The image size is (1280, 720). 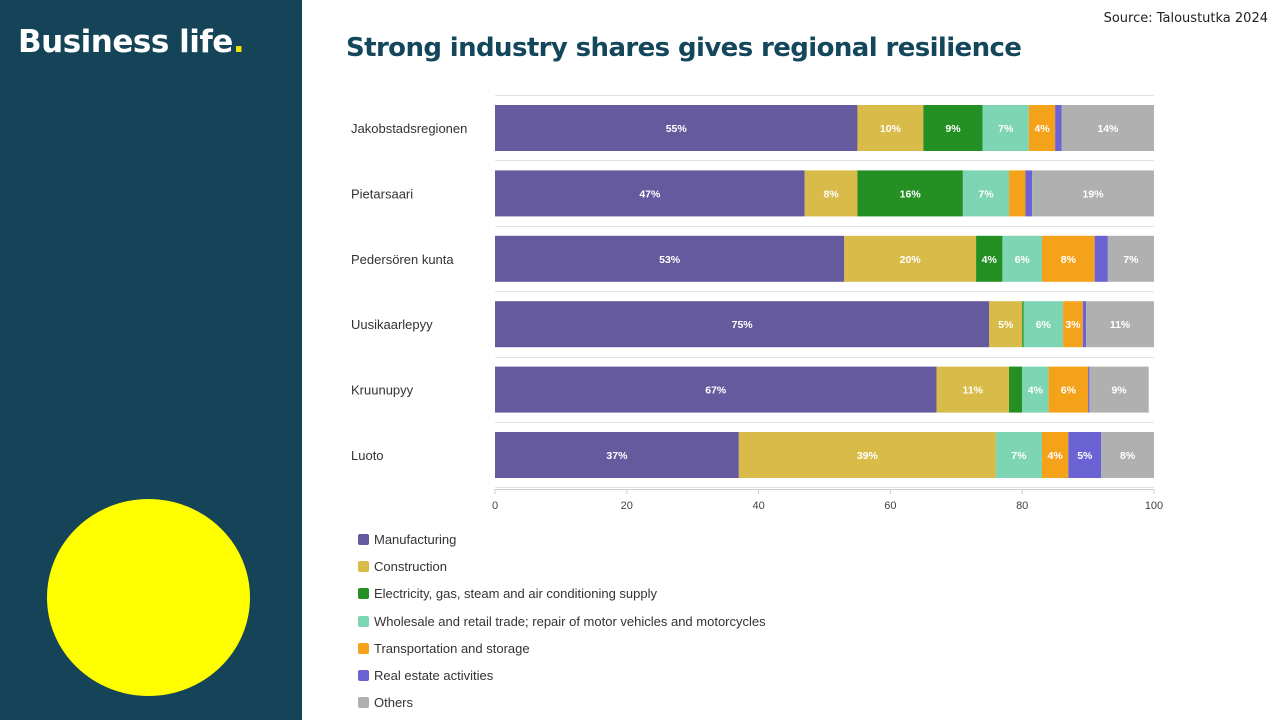 I want to click on category-label: Luoto, so click(x=367, y=455).